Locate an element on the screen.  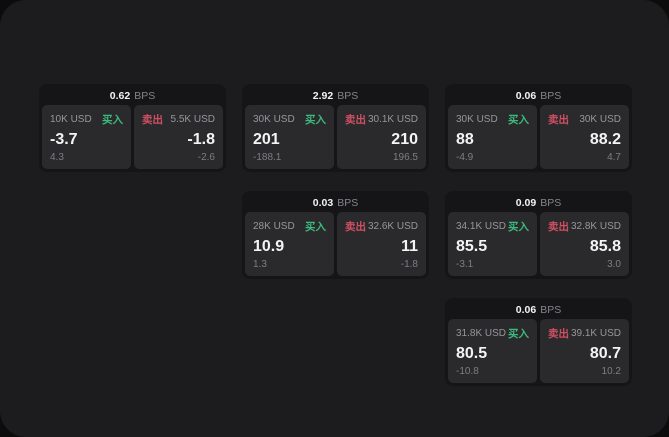
quote-card-body: 28K USD 买入 10.9 1.3 卖出 32.6K USD 11 -1.8 is located at coordinates (335, 245).